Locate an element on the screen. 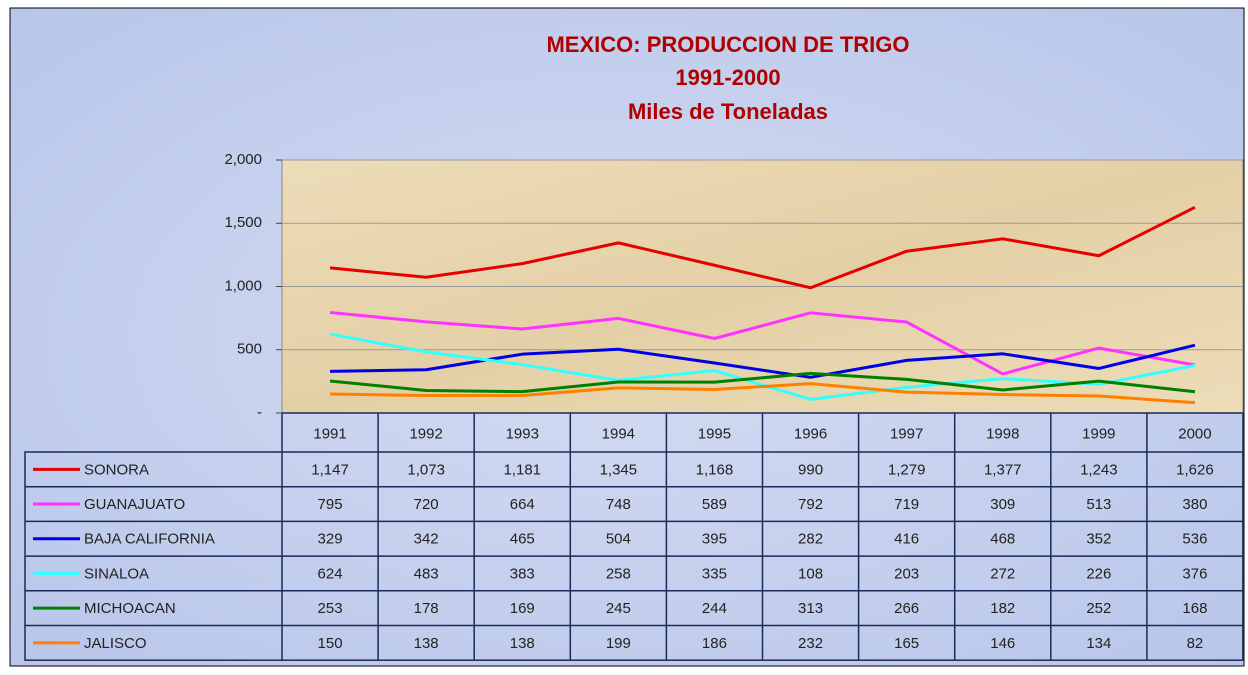 This screenshot has height=675, width=1248. x-tick-label: 1996 is located at coordinates (810, 433).